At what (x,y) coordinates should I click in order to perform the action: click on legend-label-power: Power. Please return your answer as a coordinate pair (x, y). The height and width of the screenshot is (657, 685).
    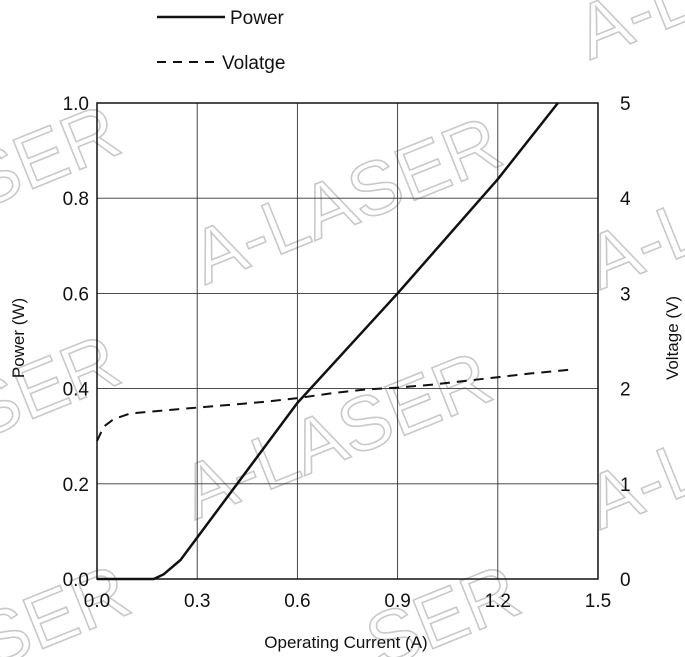
    Looking at the image, I should click on (257, 18).